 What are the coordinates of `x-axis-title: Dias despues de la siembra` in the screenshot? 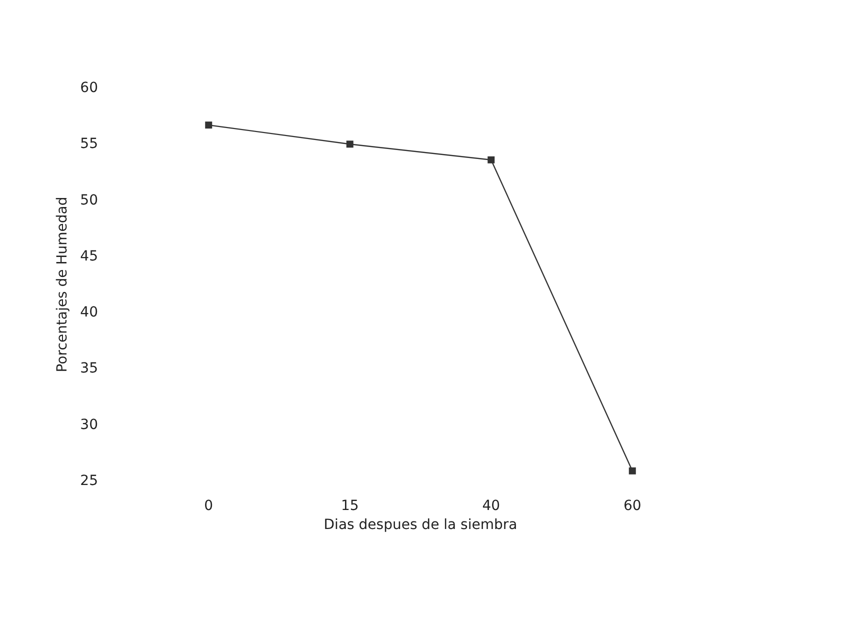 It's located at (421, 524).